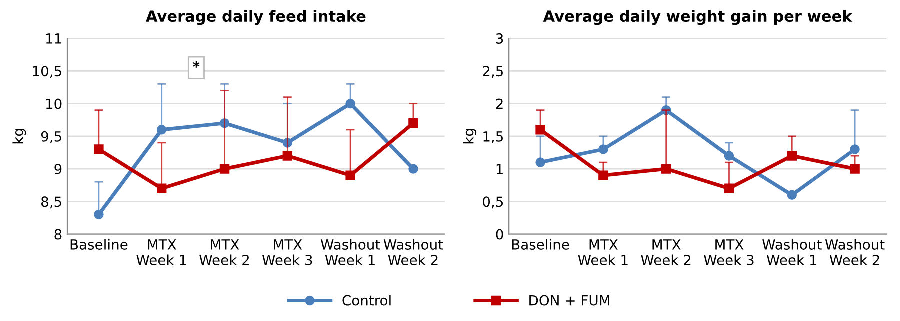 The image size is (900, 321). What do you see at coordinates (47, 72) in the screenshot?
I see `y-tick-label: 10,5` at bounding box center [47, 72].